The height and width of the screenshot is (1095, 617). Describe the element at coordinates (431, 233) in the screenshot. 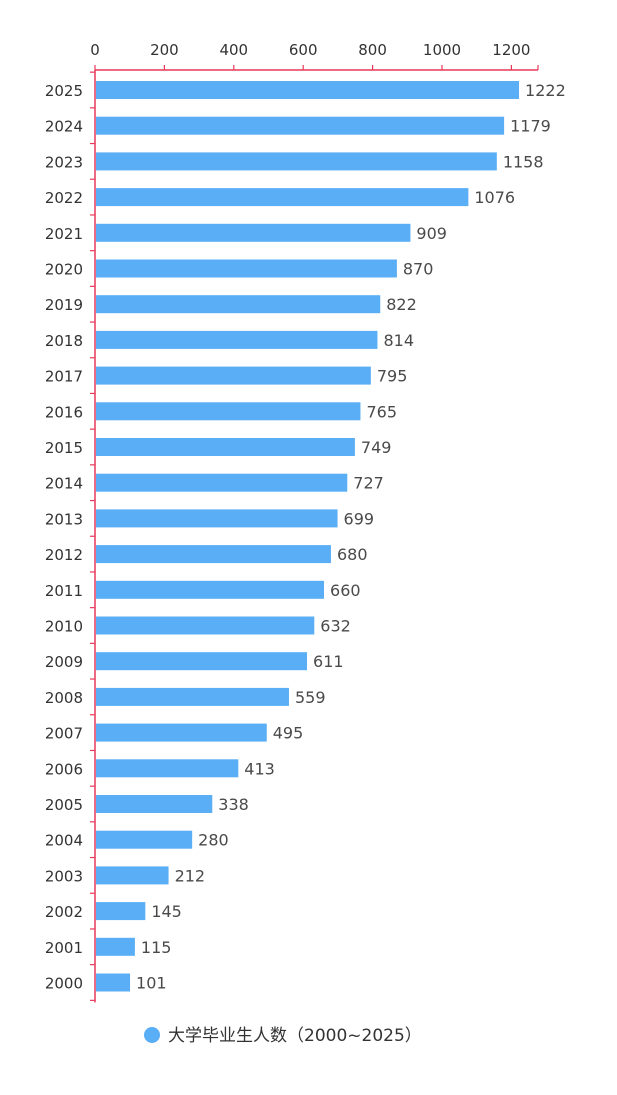

I see `data-label: 909` at that location.